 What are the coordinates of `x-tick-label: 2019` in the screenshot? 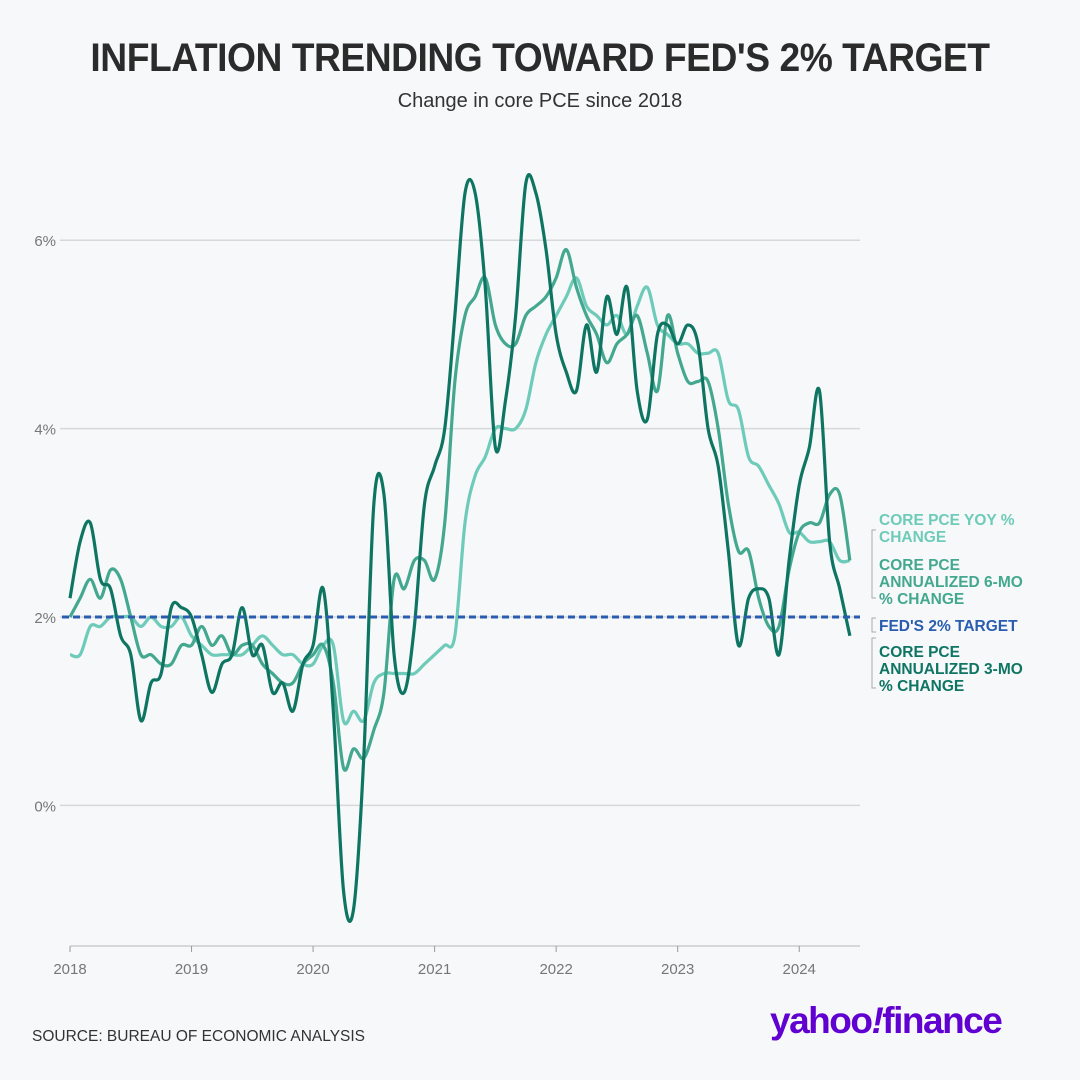 It's located at (191, 969).